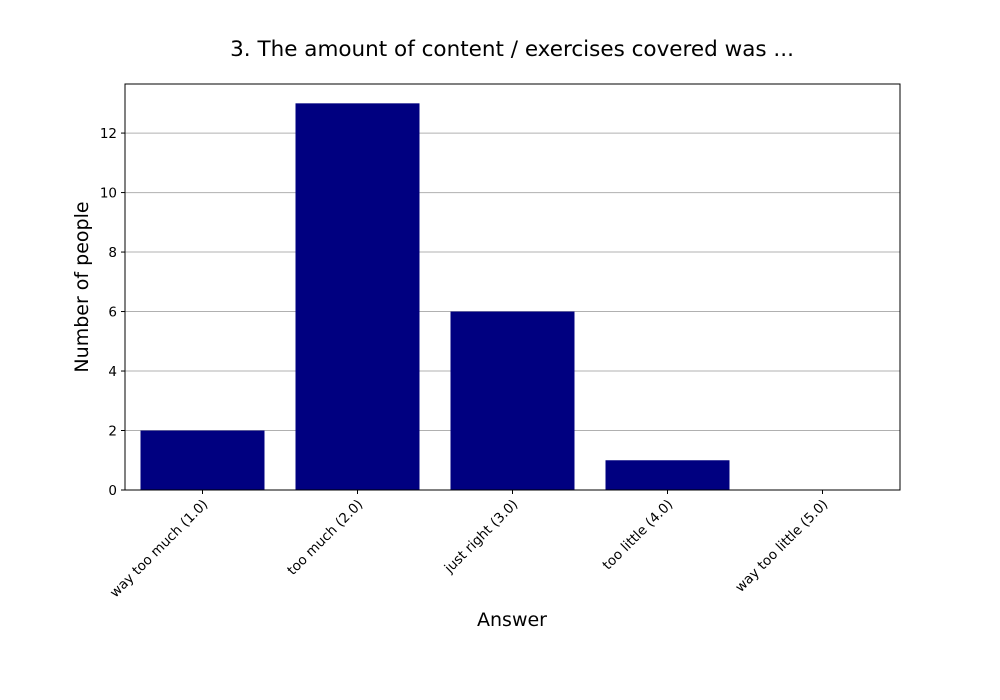  What do you see at coordinates (82, 286) in the screenshot?
I see `y-axis-label: Number of people` at bounding box center [82, 286].